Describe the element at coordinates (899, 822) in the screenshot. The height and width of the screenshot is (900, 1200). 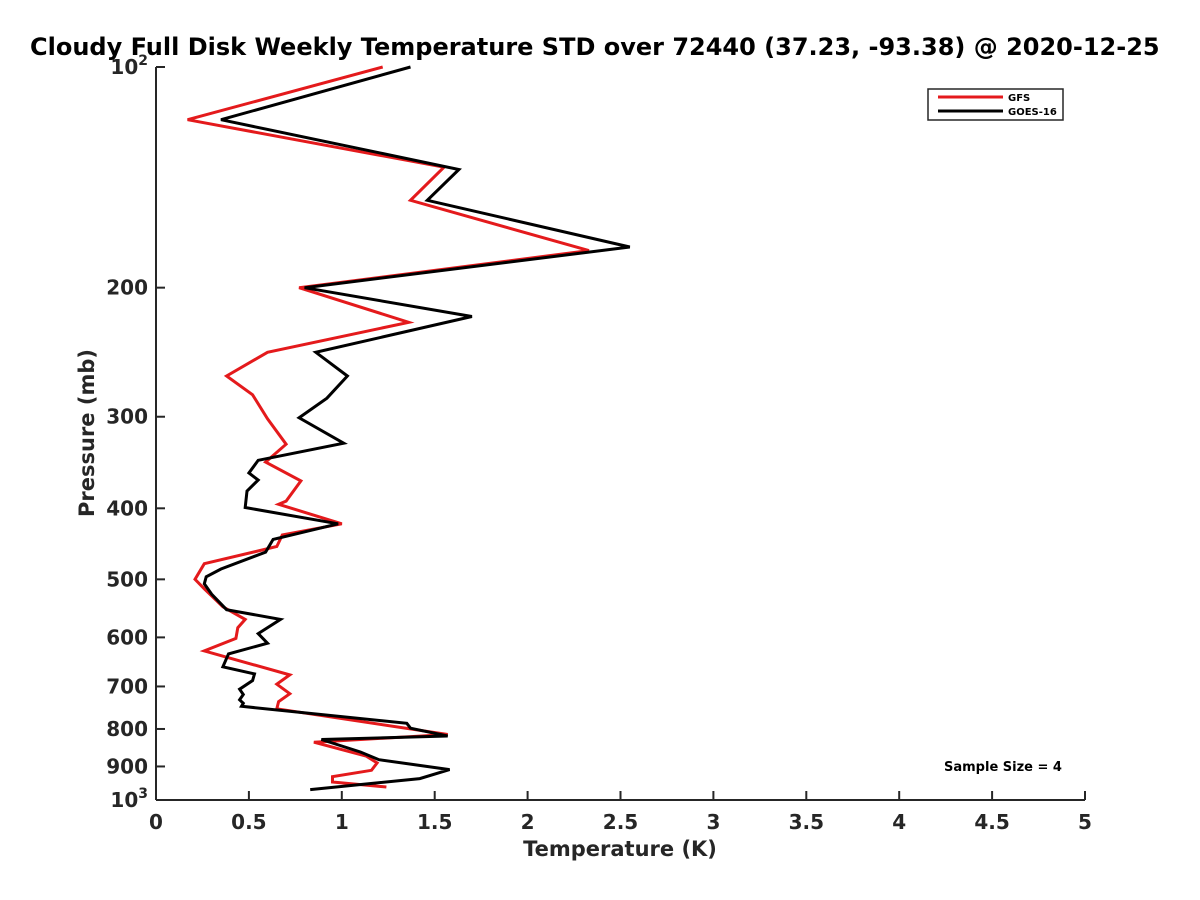
I see `x-tick-label: 4` at that location.